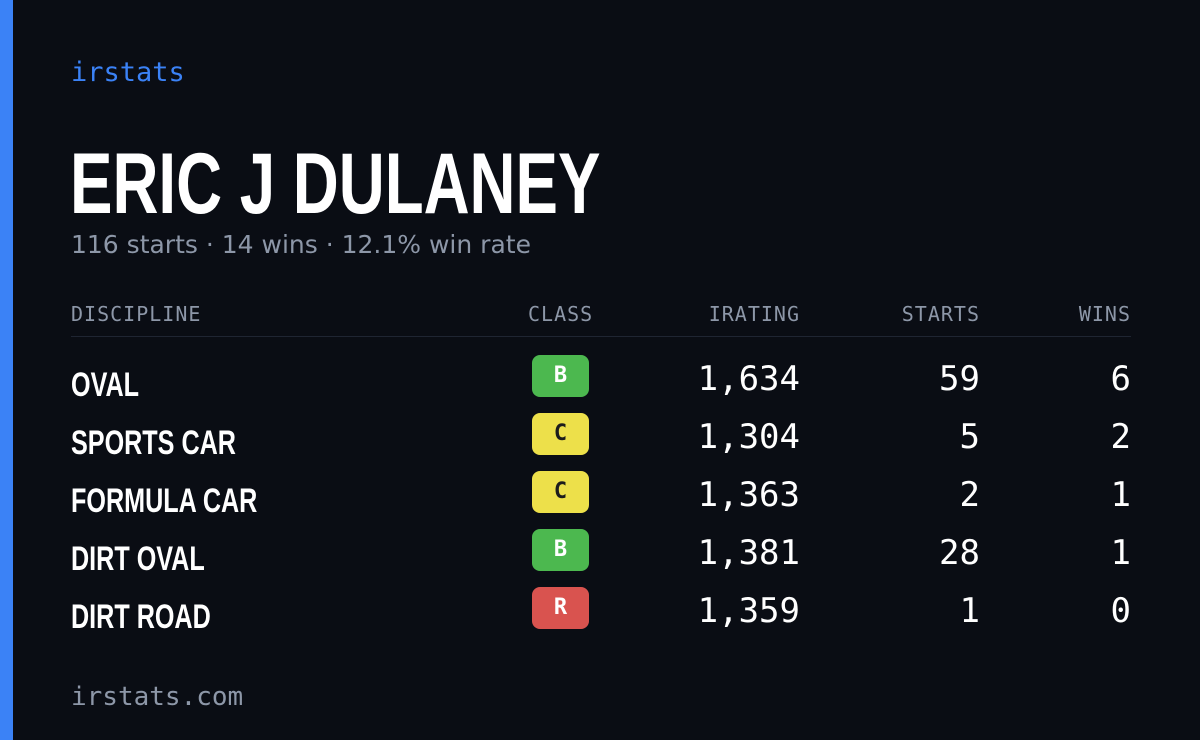  I want to click on driver-summary: 116 starts · 14 wins · 12.1% win rate, so click(301, 244).